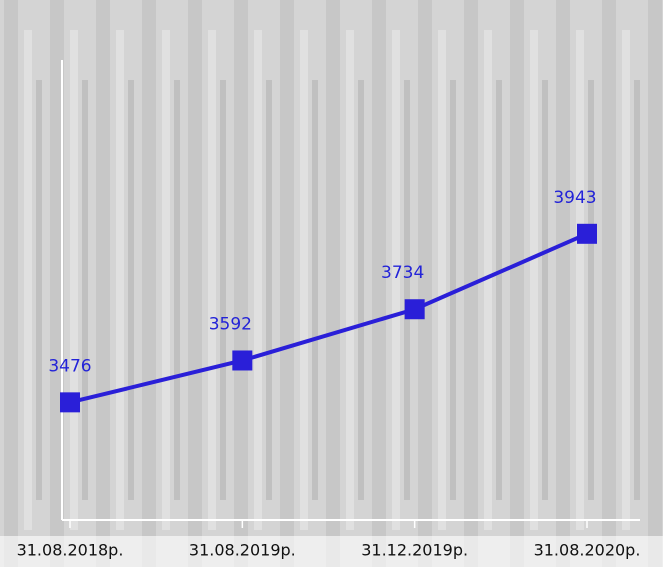 This screenshot has height=567, width=663. I want to click on x-tick-label: 31.12.2019р., so click(414, 550).